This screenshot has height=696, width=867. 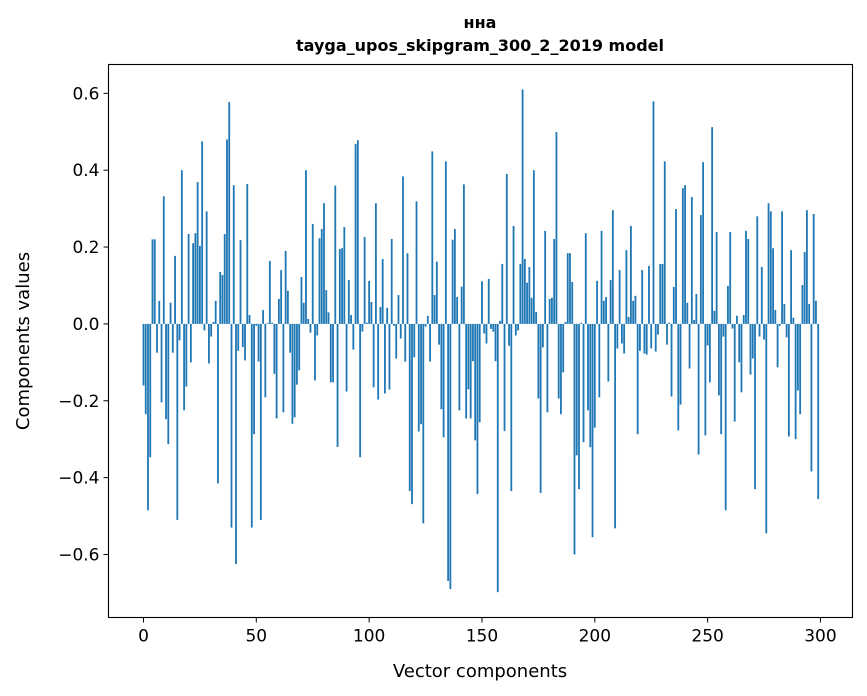 I want to click on x-tick-label: 300, so click(x=820, y=637).